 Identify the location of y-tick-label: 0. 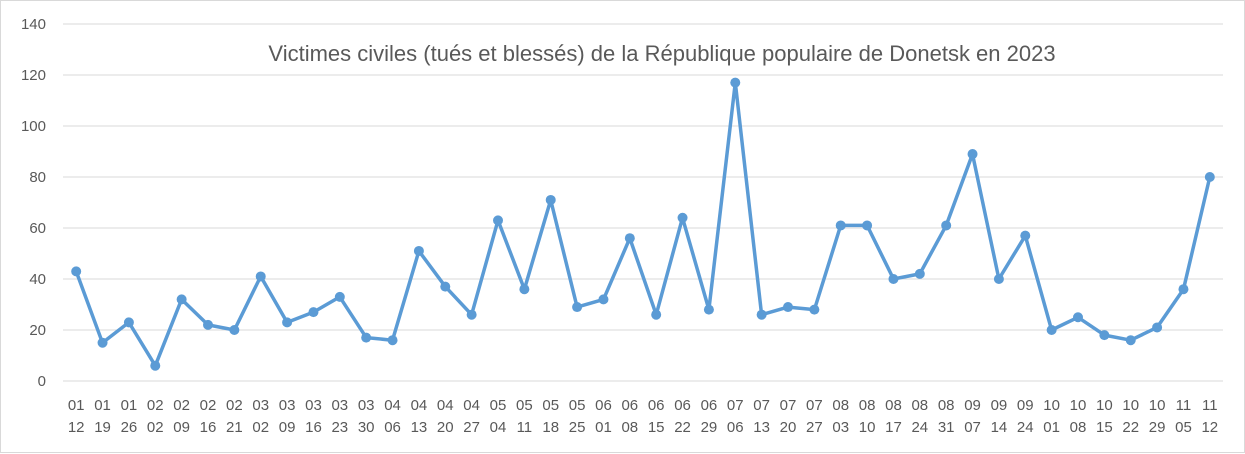
(42, 381).